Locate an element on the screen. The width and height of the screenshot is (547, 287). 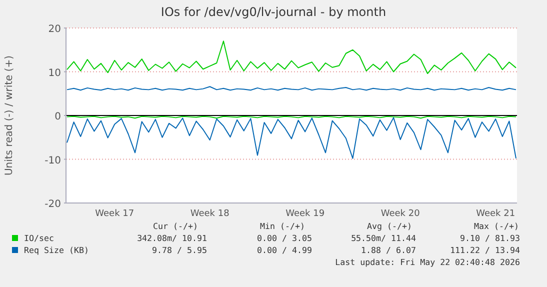
text: 111.22 / 13.94 is located at coordinates (485, 250).